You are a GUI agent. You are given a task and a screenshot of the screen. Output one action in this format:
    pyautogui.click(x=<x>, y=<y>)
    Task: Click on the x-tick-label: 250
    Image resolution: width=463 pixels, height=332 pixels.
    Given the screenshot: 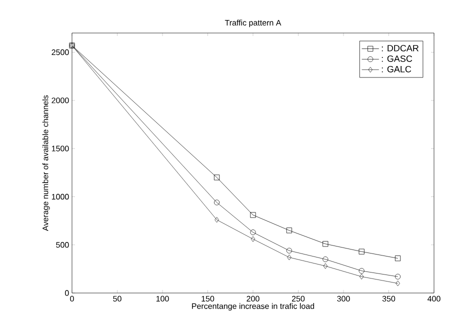 What is the action you would take?
    pyautogui.click(x=298, y=299)
    